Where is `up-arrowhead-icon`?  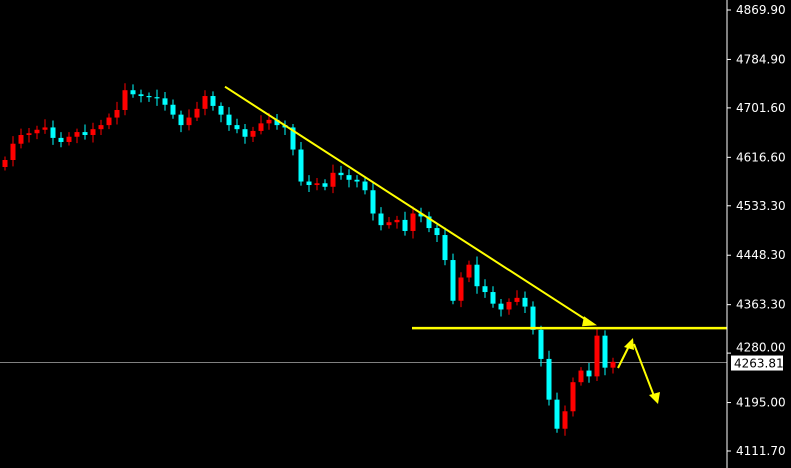 up-arrowhead-icon is located at coordinates (629, 344).